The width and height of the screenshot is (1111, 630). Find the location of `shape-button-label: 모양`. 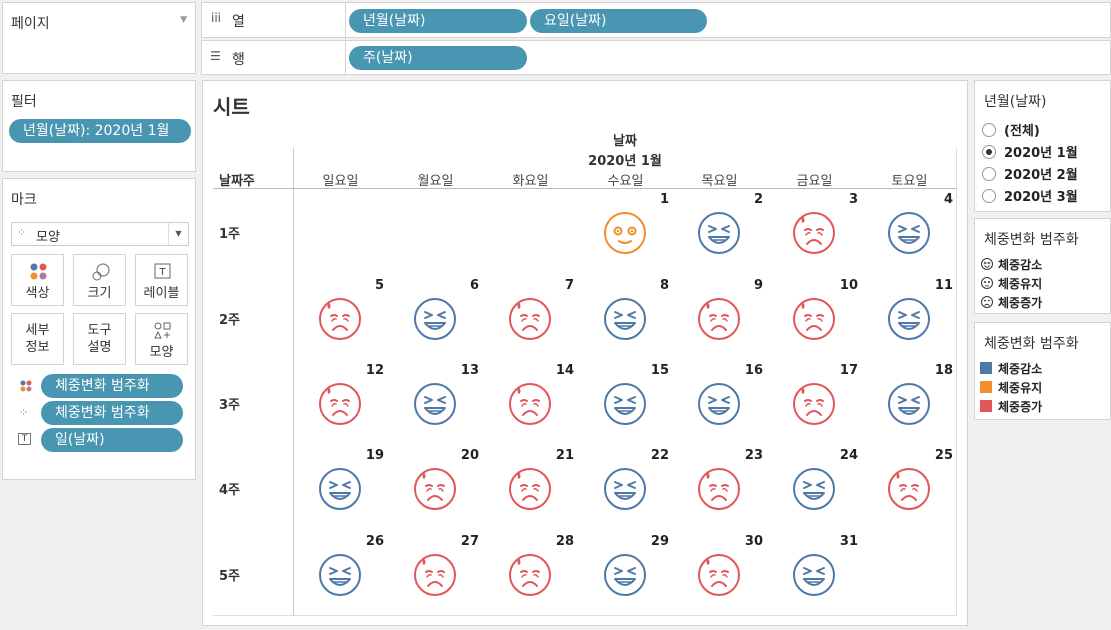

shape-button-label: 모양 is located at coordinates (161, 352).